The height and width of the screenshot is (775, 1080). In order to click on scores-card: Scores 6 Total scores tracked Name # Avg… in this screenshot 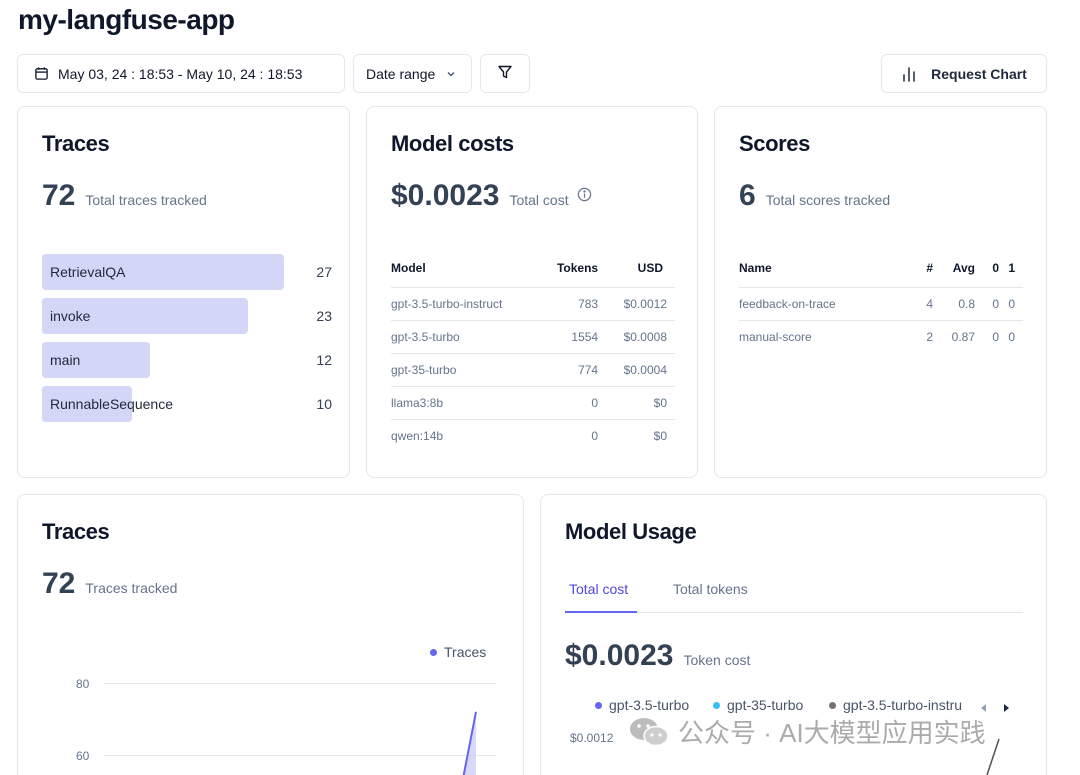, I will do `click(880, 292)`.